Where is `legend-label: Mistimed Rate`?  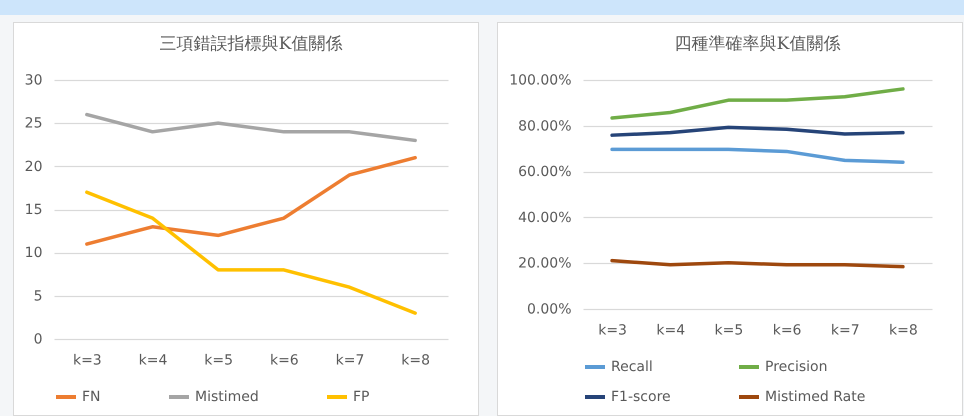
legend-label: Mistimed Rate is located at coordinates (815, 397).